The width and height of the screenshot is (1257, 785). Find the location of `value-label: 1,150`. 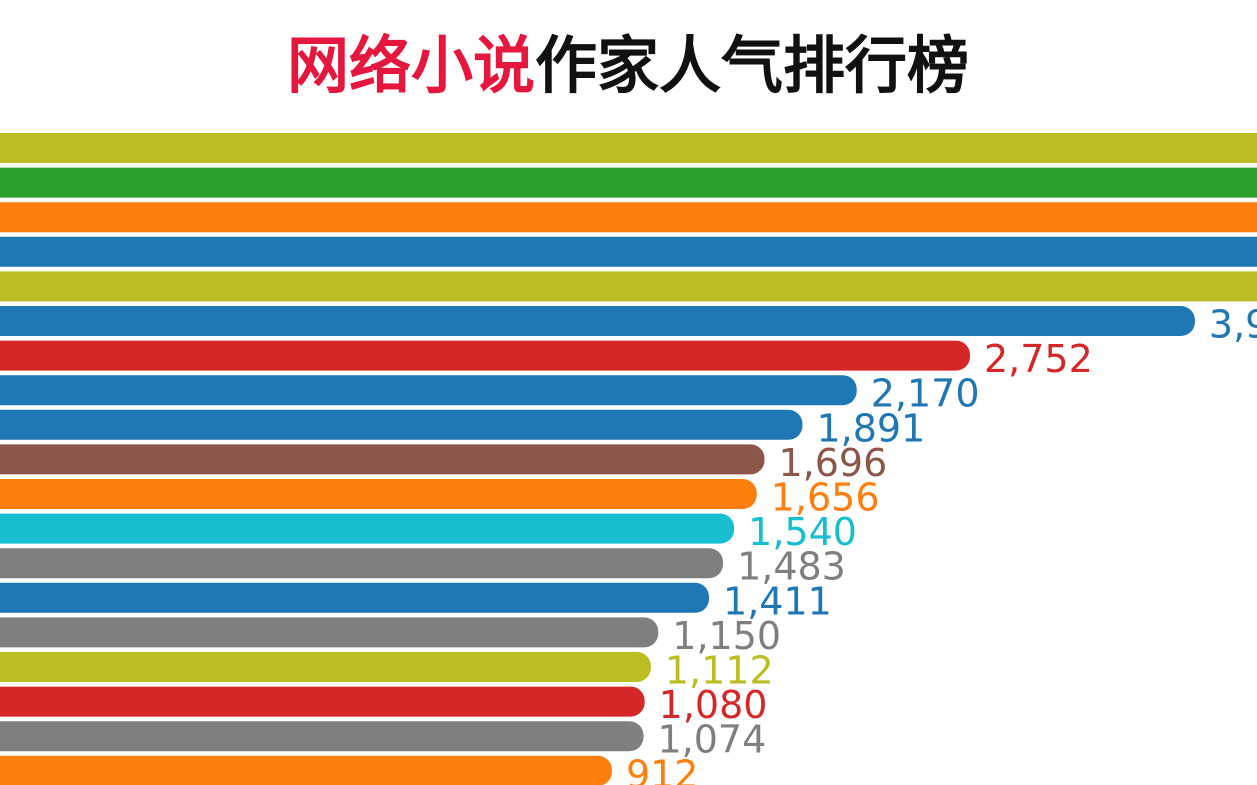

value-label: 1,150 is located at coordinates (726, 636).